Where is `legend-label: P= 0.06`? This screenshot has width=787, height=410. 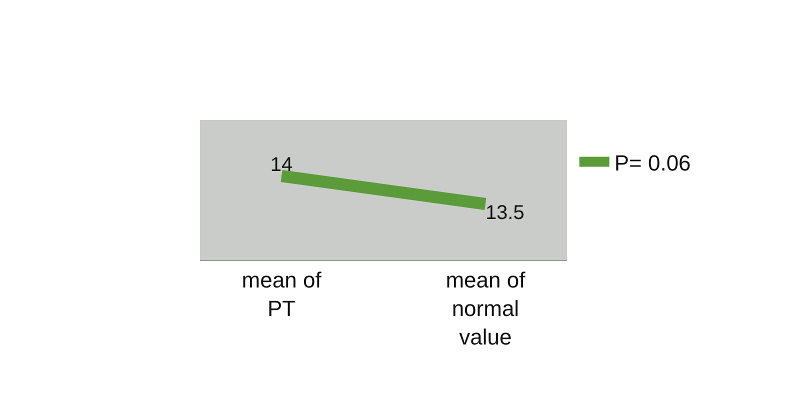
legend-label: P= 0.06 is located at coordinates (652, 163).